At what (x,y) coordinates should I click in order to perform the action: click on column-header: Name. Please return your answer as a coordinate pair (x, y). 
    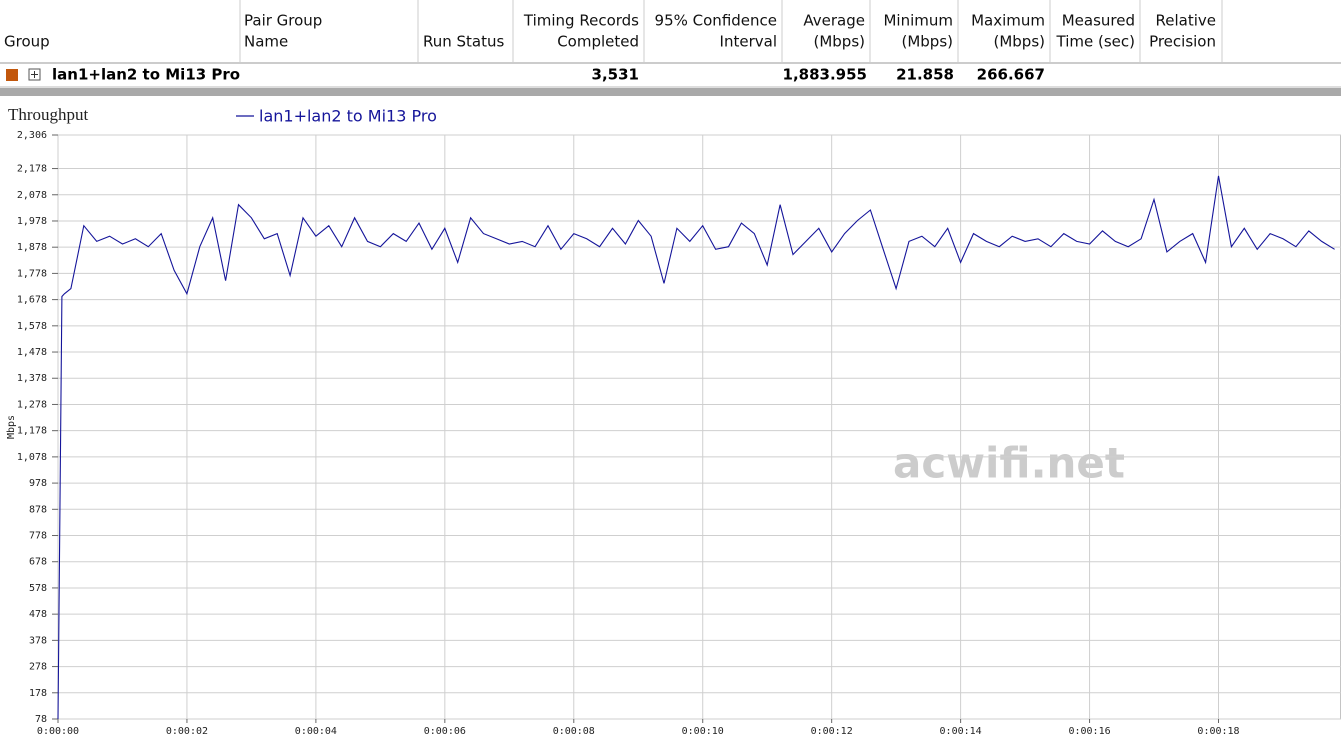
    Looking at the image, I should click on (266, 42).